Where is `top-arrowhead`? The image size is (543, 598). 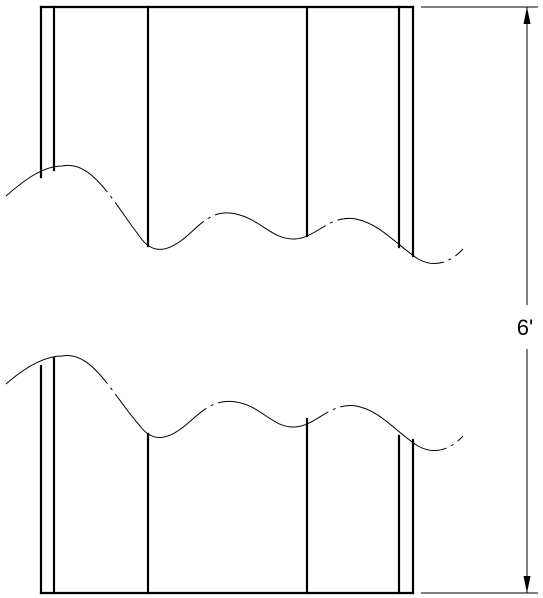
top-arrowhead is located at coordinates (527, 15).